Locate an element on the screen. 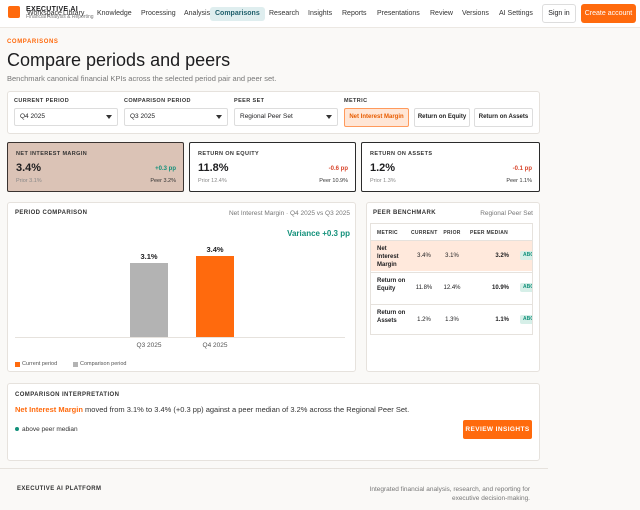  column-header: METRIC is located at coordinates (387, 233).